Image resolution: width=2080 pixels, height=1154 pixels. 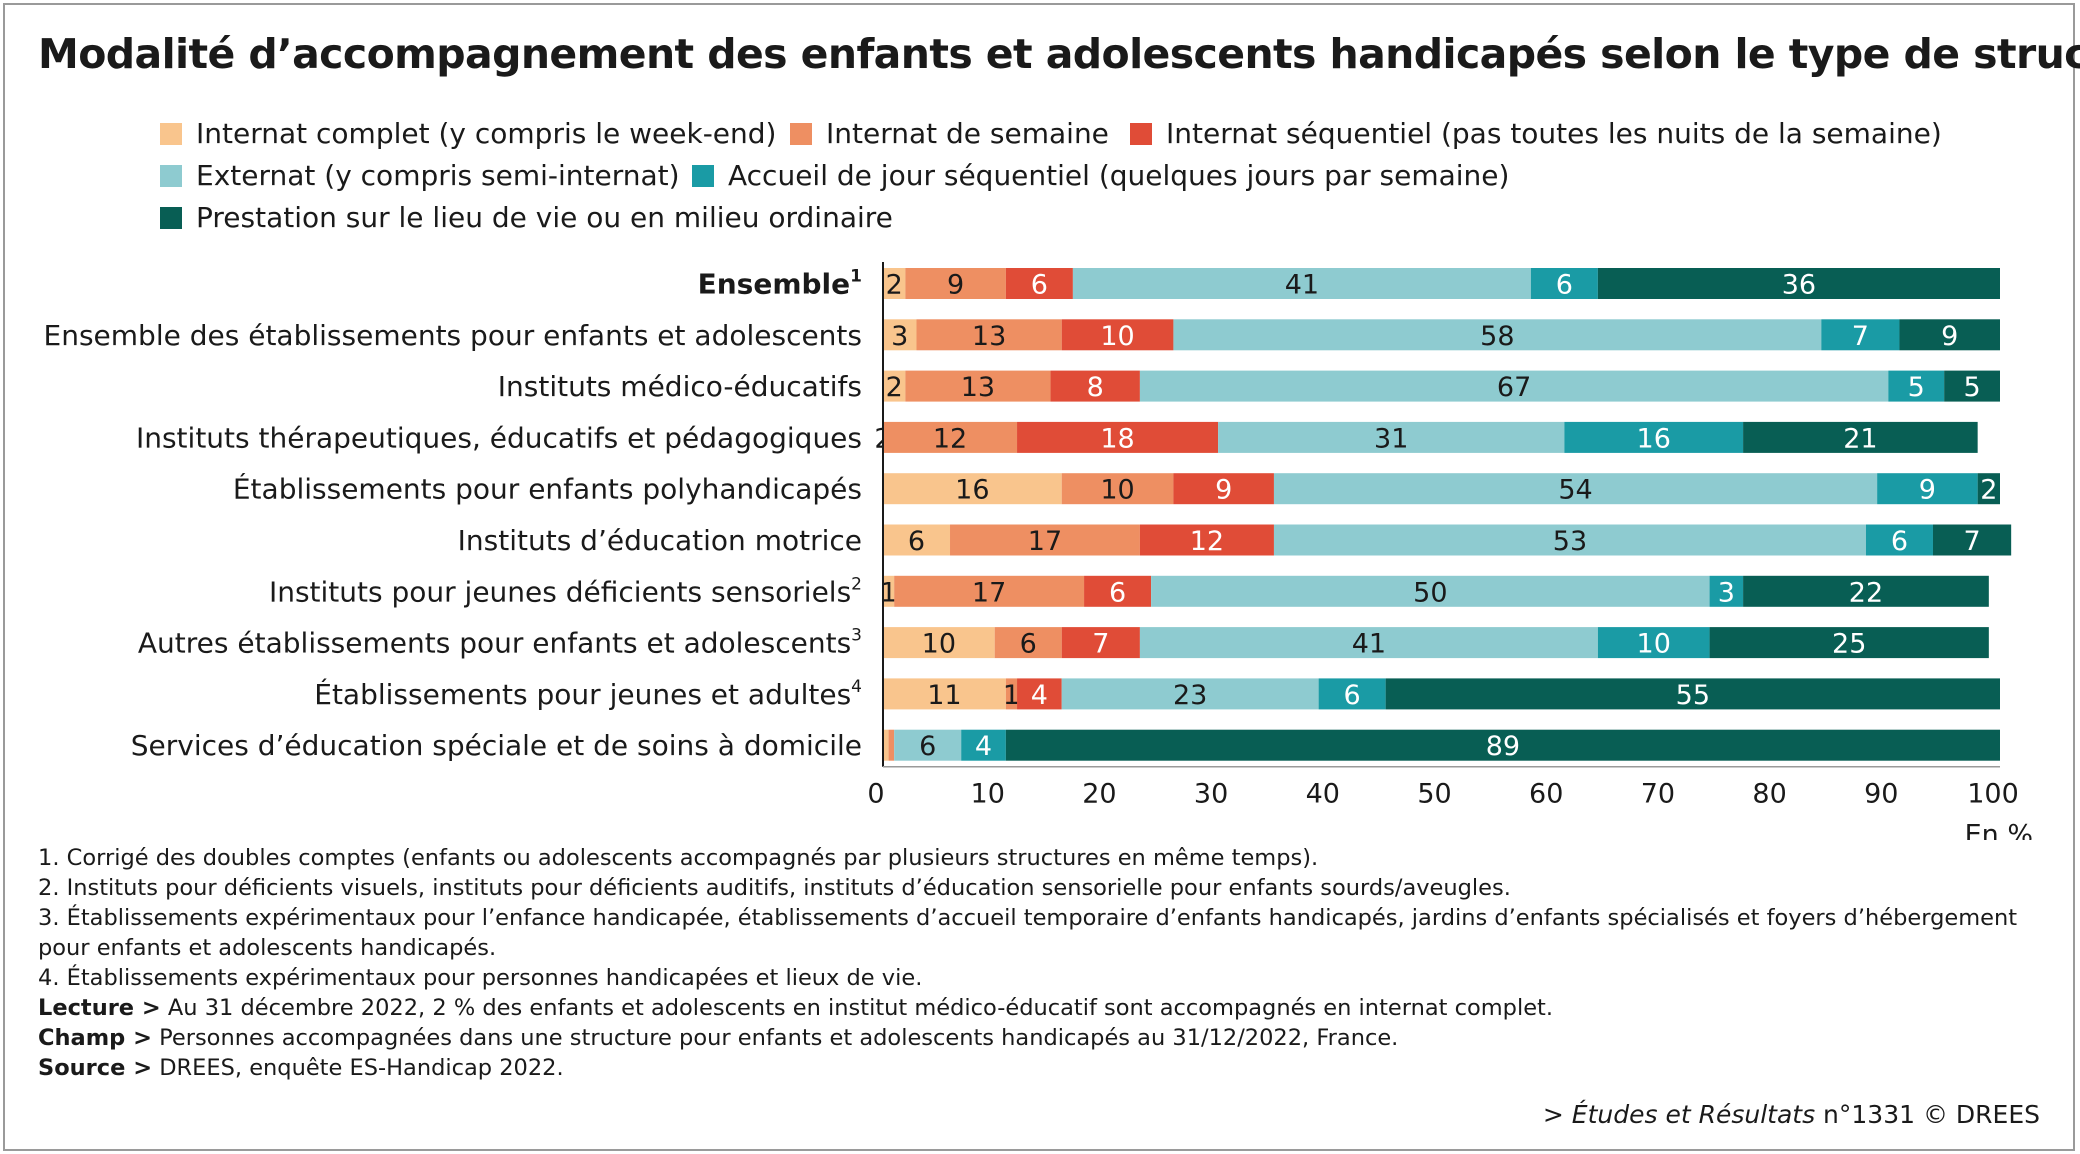 I want to click on data-label: 13, so click(x=978, y=387).